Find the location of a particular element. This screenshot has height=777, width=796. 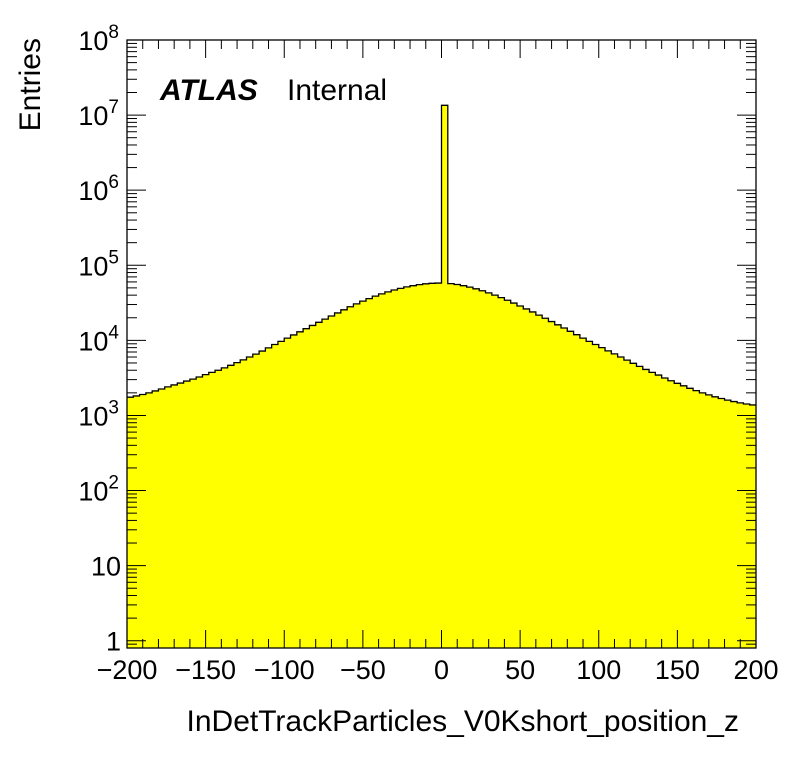

x-tick-label: 0 is located at coordinates (441, 670).